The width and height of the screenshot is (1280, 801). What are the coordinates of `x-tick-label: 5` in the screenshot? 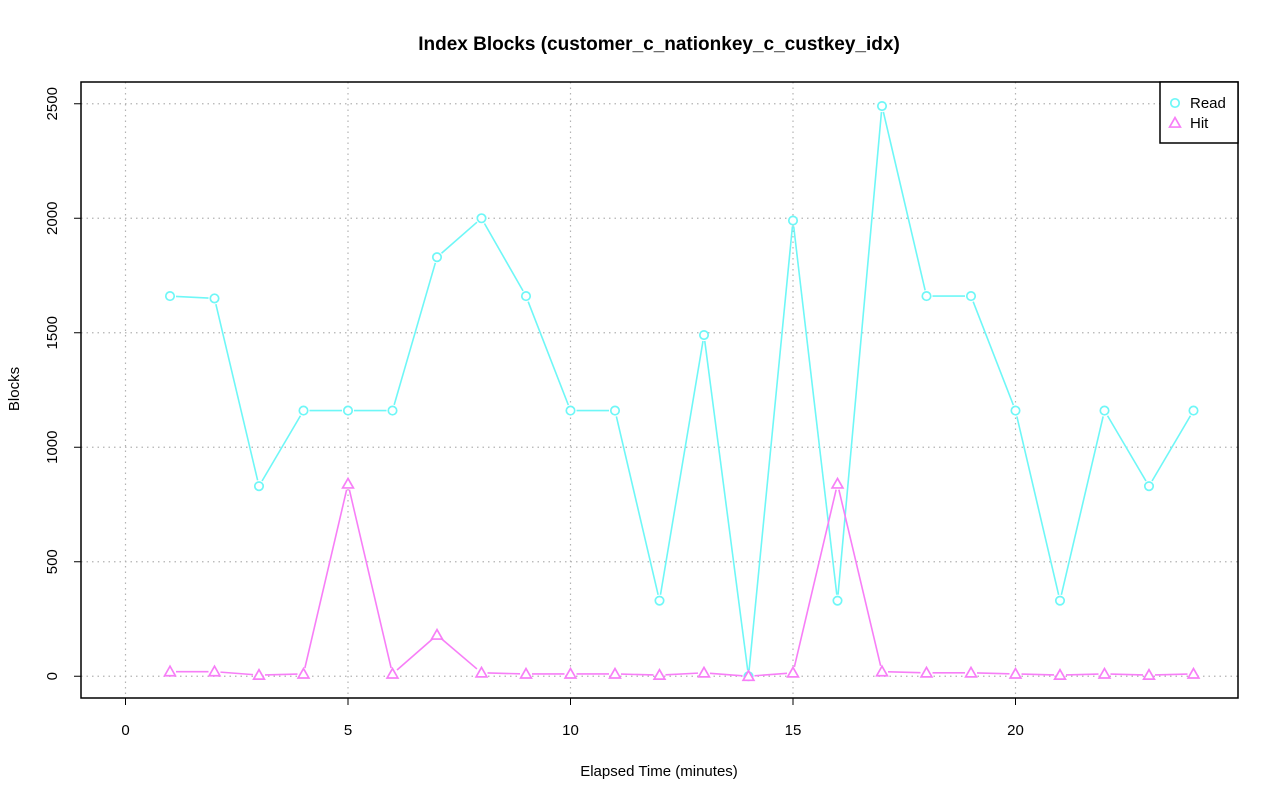 It's located at (348, 730).